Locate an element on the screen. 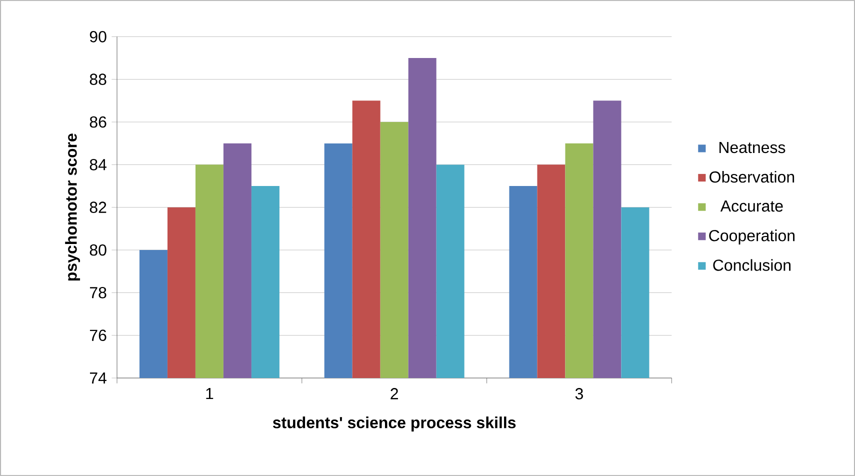 Image resolution: width=855 pixels, height=476 pixels. x-tick-label: 1 is located at coordinates (210, 394).